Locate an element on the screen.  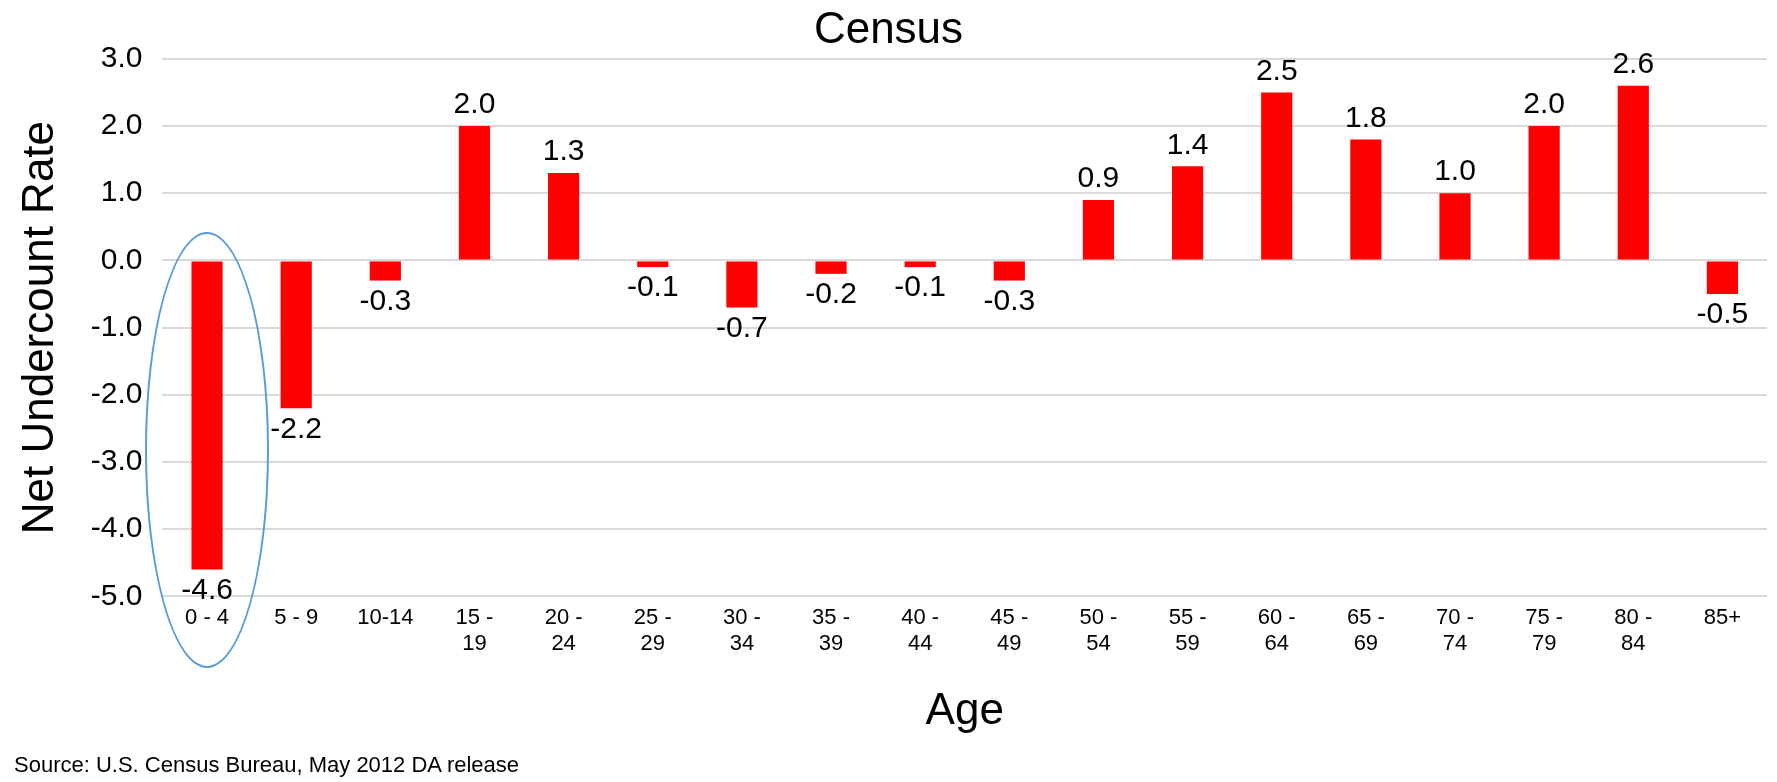
data-label: -4.6 is located at coordinates (207, 588).